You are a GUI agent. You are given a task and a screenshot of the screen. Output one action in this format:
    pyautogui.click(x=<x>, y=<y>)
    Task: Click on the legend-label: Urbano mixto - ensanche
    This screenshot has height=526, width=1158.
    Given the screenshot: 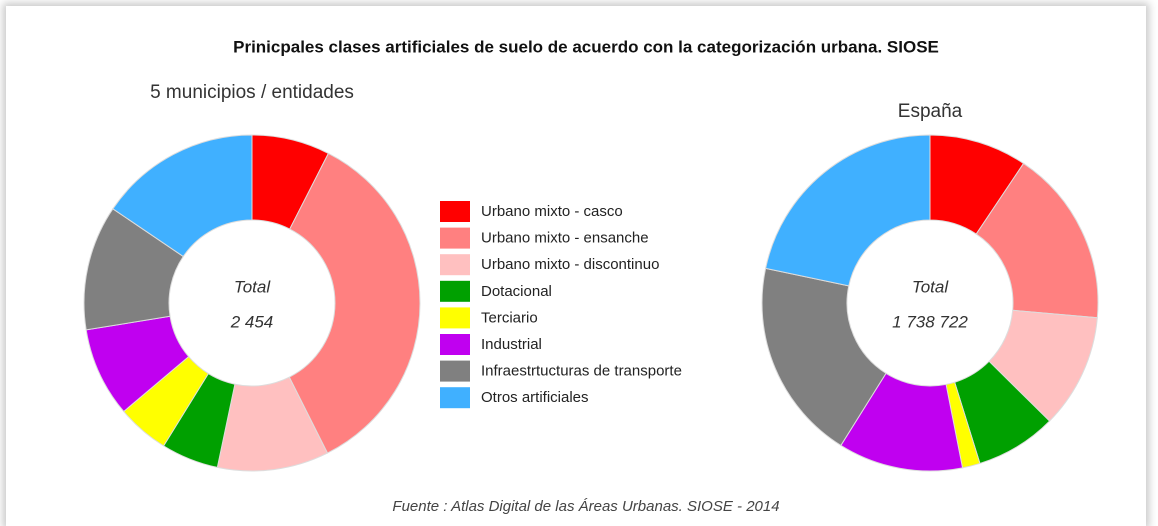 What is the action you would take?
    pyautogui.click(x=565, y=238)
    